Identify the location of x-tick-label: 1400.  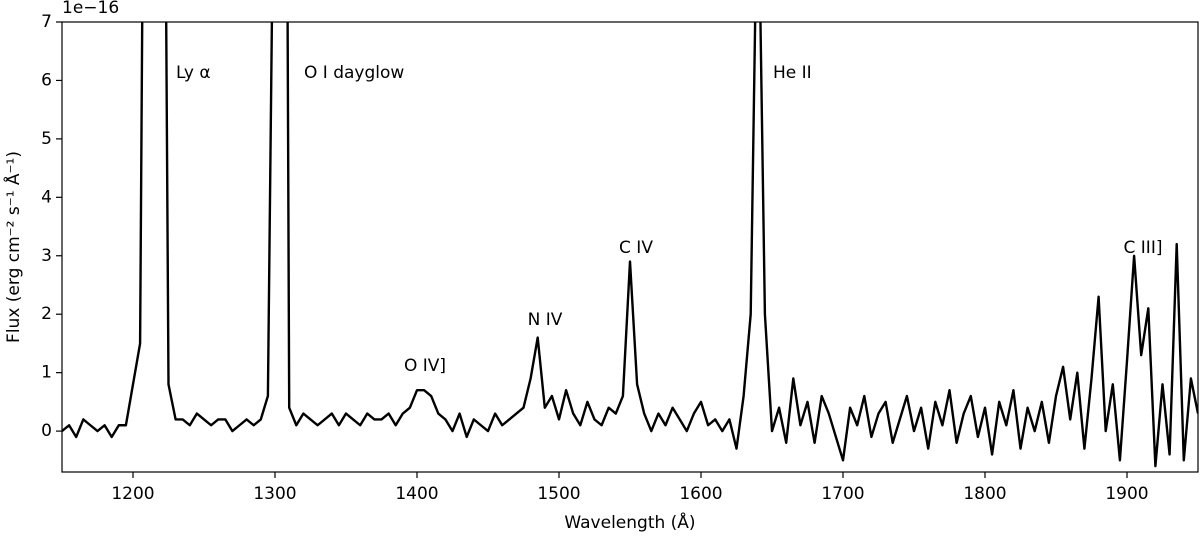
(416, 494).